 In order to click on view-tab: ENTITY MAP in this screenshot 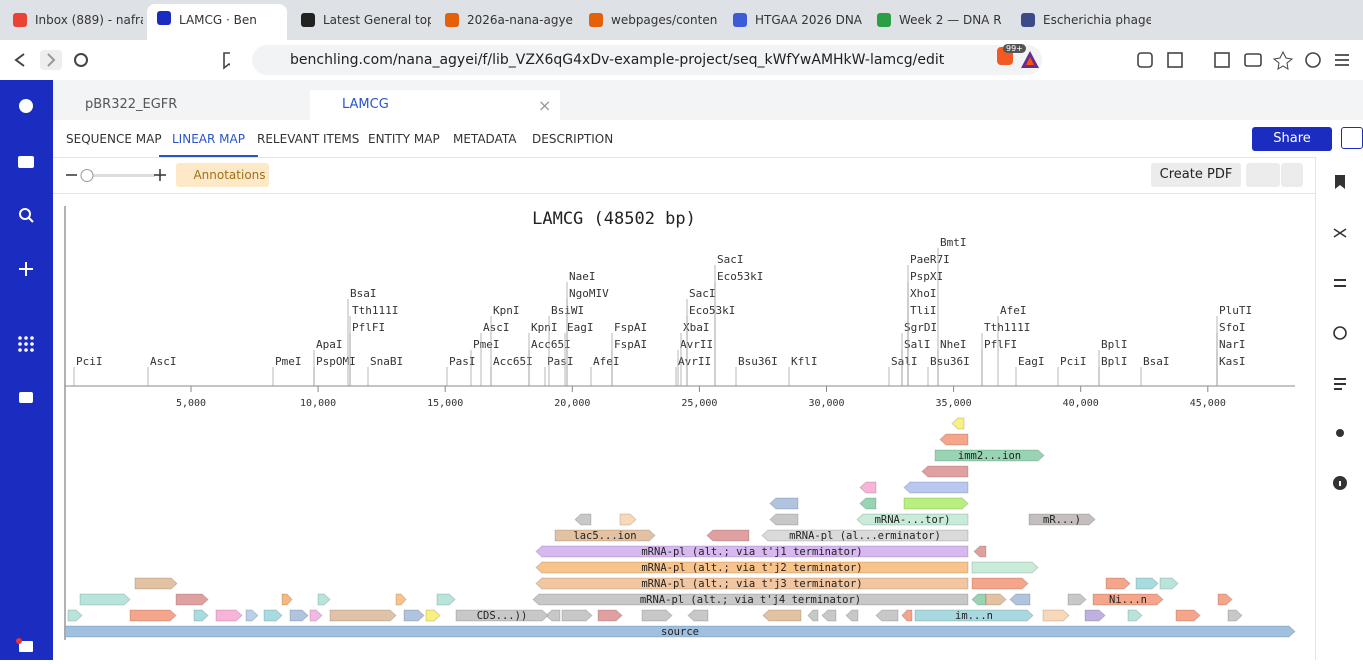, I will do `click(404, 139)`.